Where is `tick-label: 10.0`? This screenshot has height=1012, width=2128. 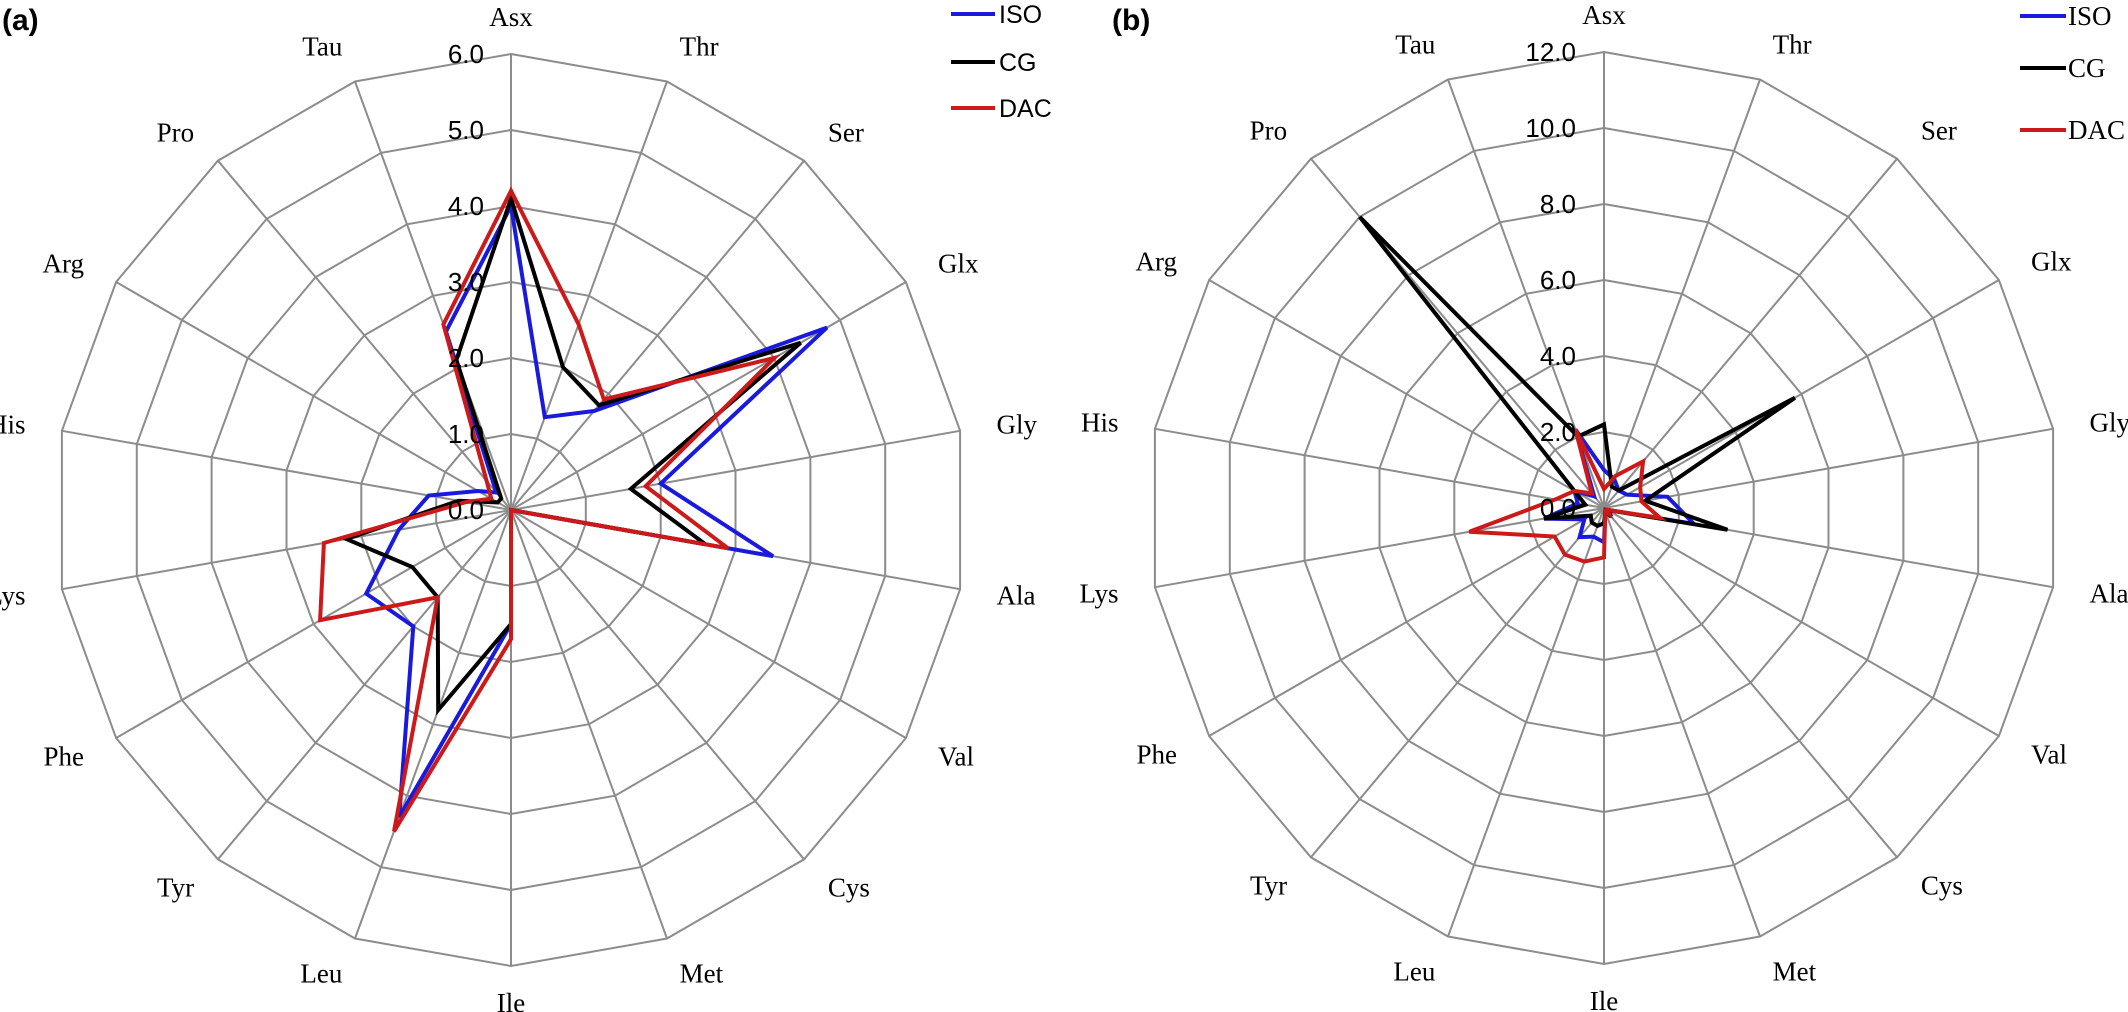 tick-label: 10.0 is located at coordinates (1550, 128).